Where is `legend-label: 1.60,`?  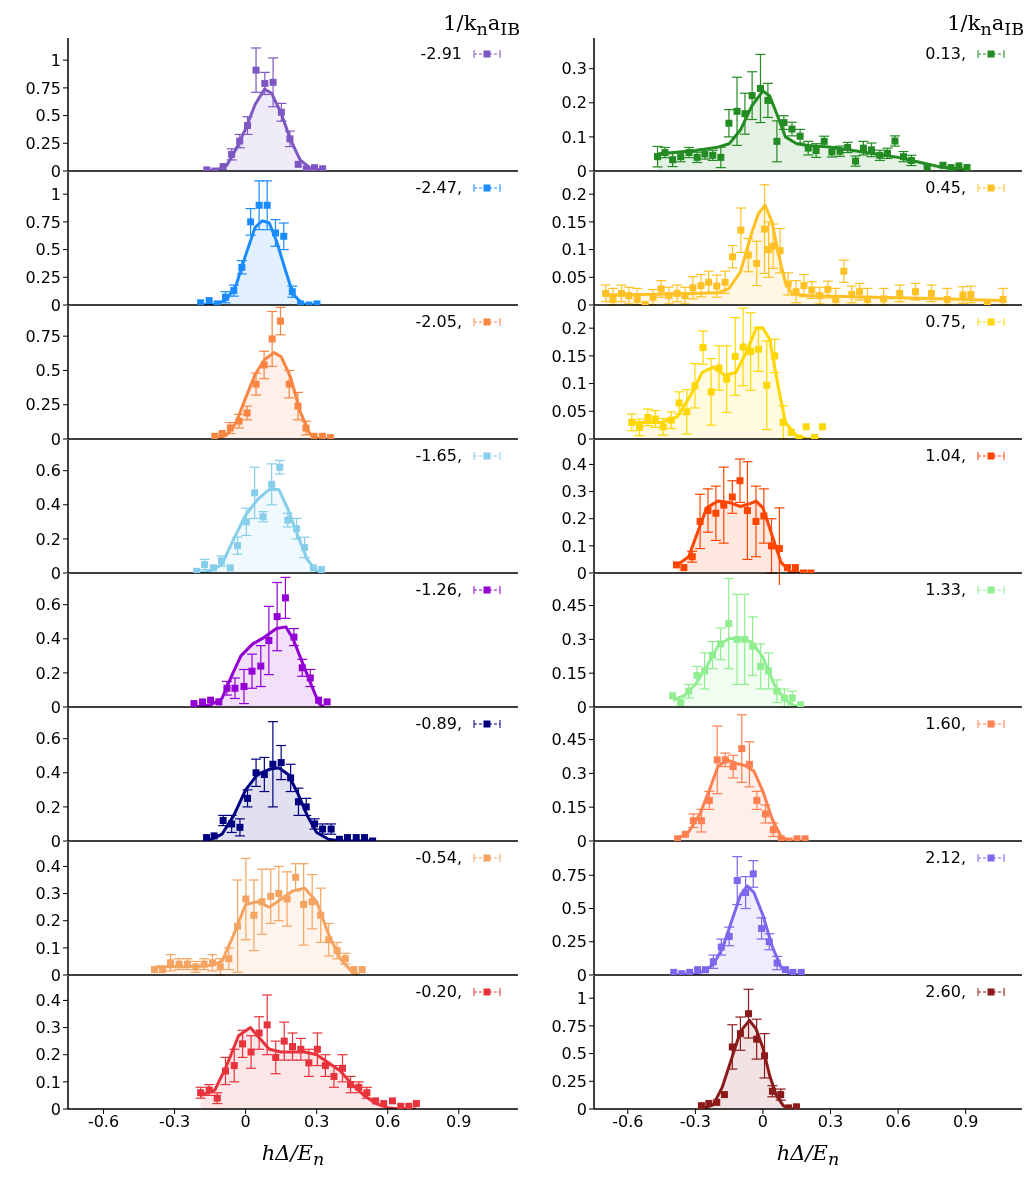
legend-label: 1.60, is located at coordinates (945, 723).